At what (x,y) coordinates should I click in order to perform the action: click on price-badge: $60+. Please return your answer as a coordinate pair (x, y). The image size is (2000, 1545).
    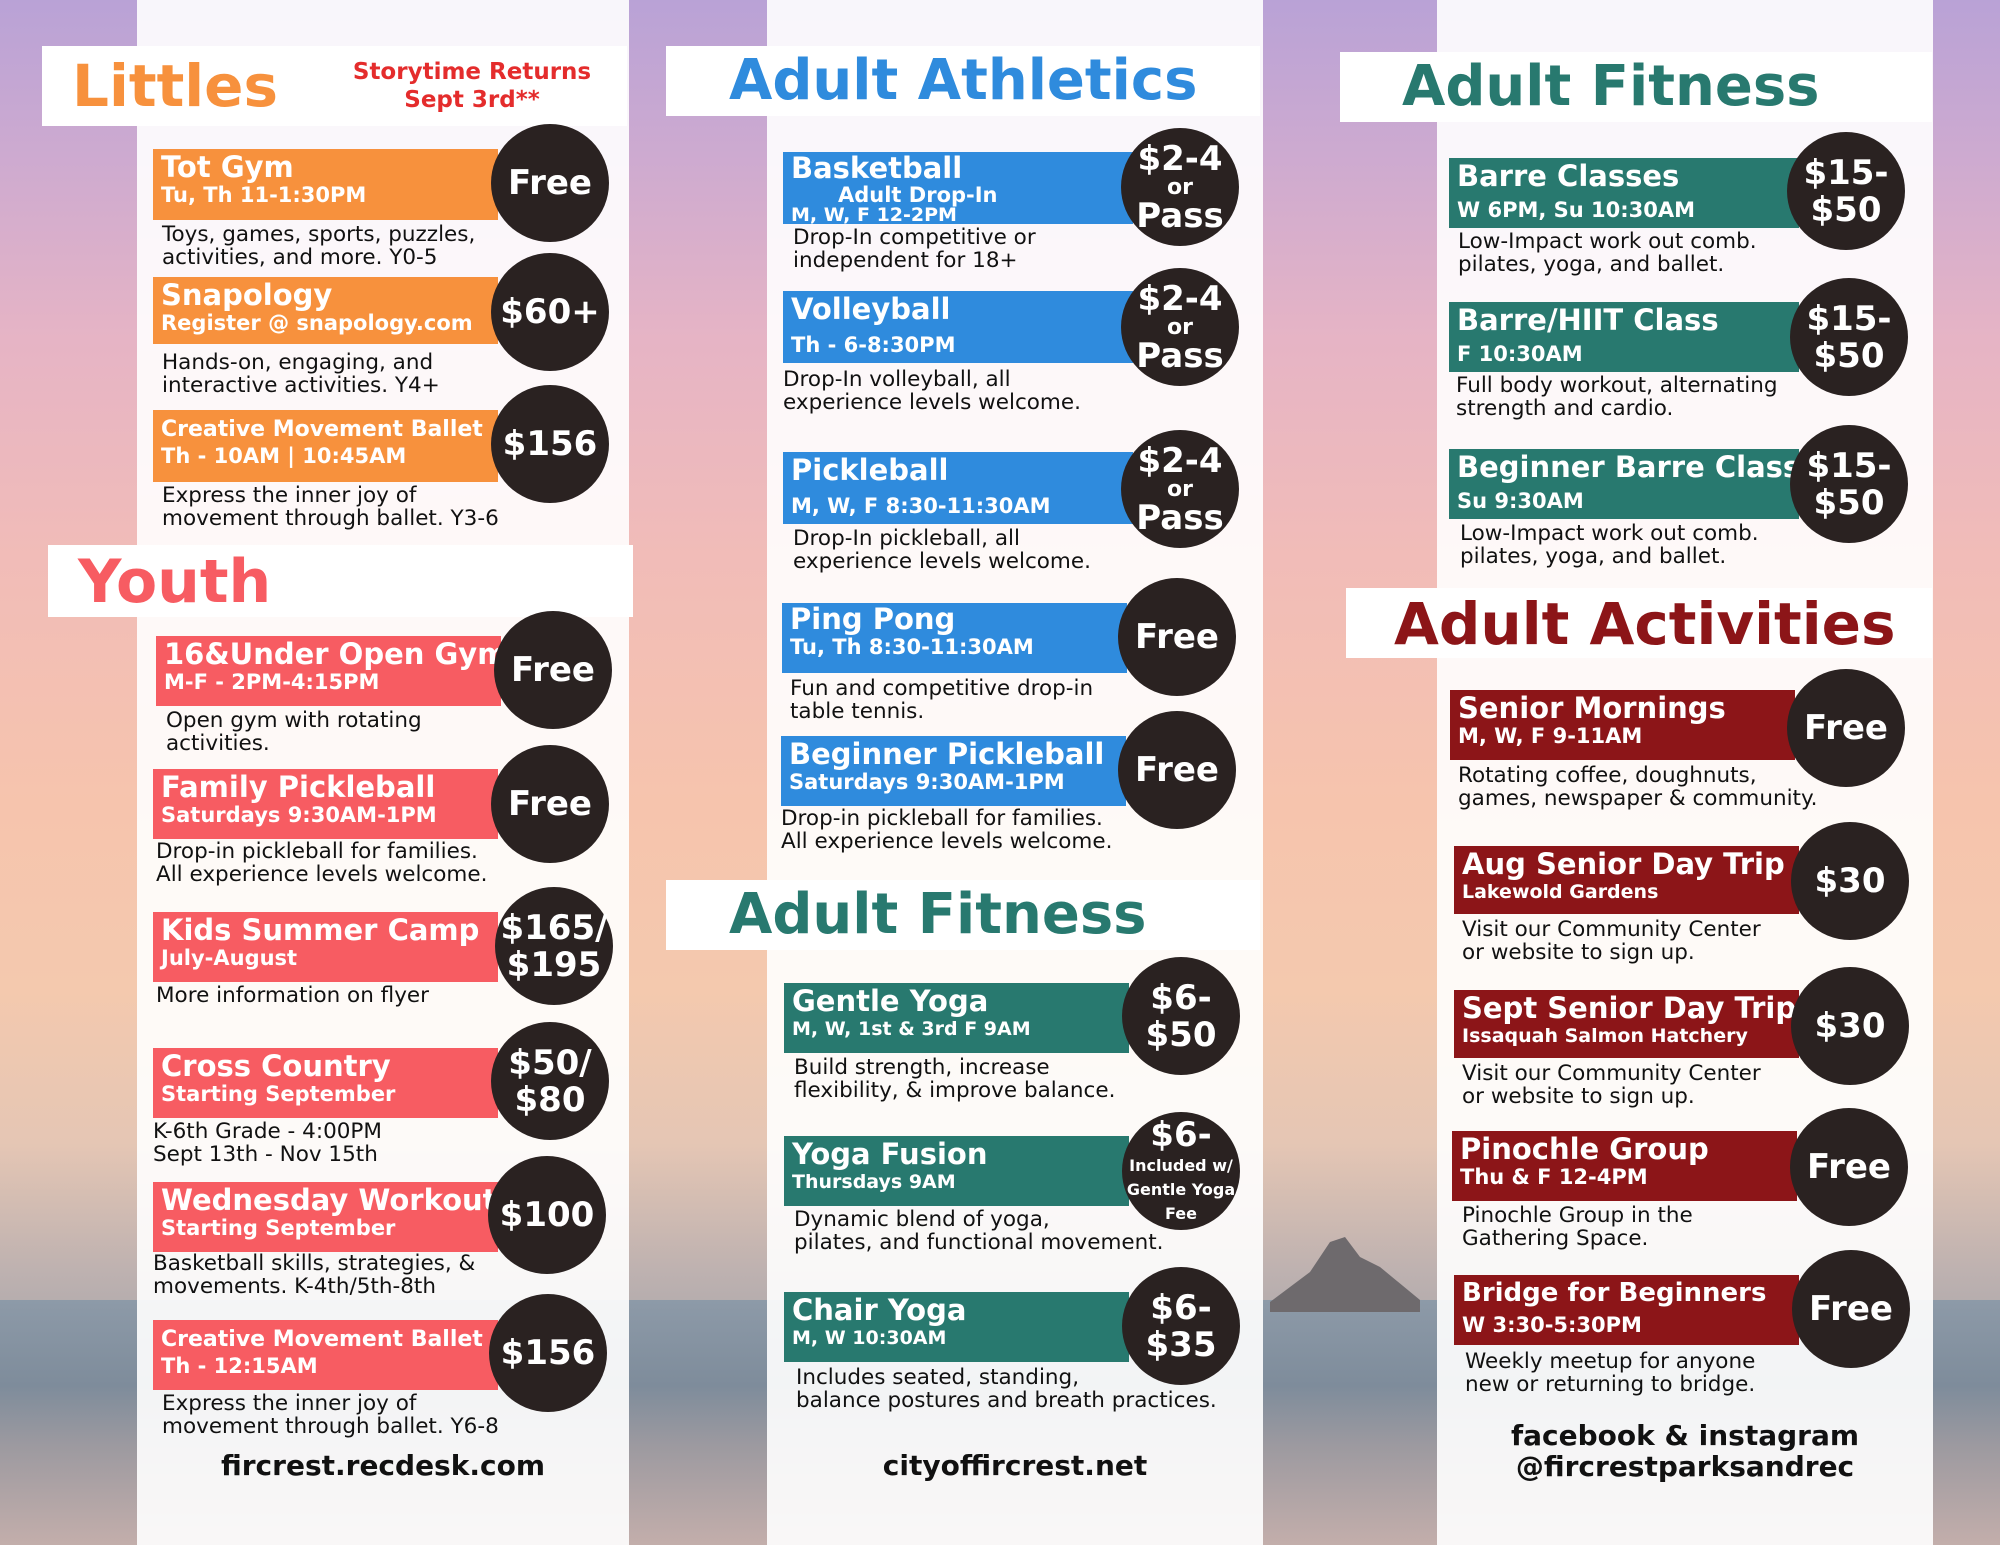
    Looking at the image, I should click on (550, 312).